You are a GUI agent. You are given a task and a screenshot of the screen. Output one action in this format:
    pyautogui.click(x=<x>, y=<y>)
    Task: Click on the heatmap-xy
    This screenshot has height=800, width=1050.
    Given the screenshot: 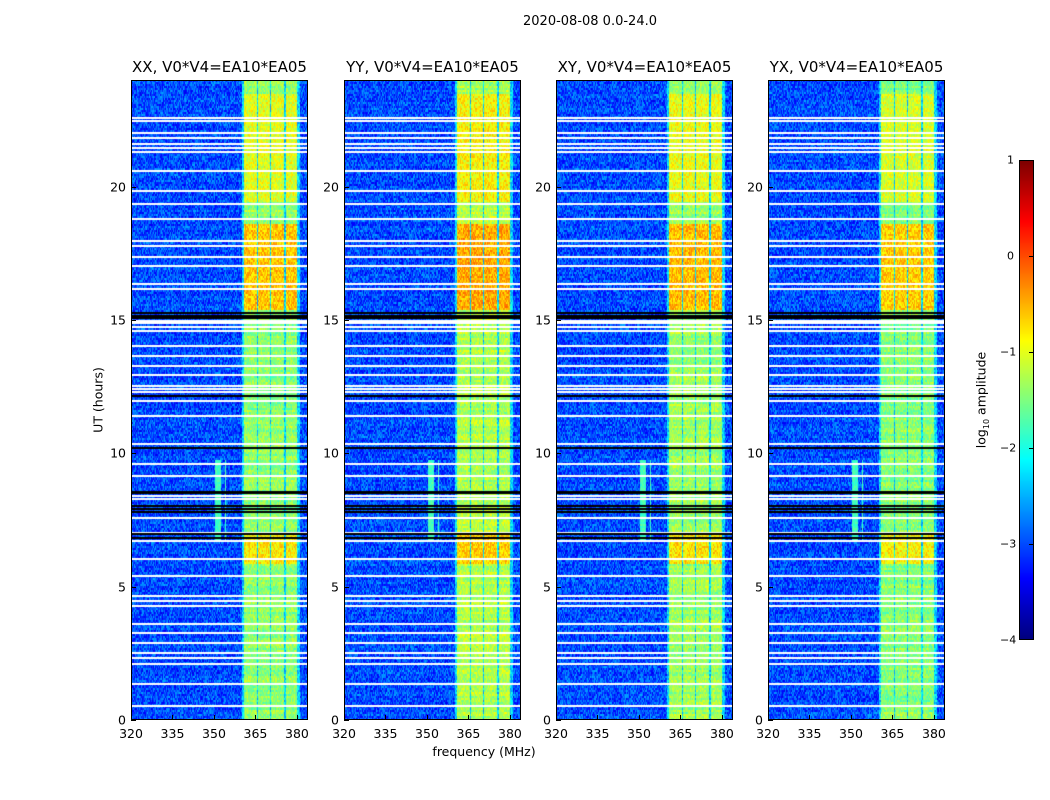 What is the action you would take?
    pyautogui.click(x=644, y=400)
    